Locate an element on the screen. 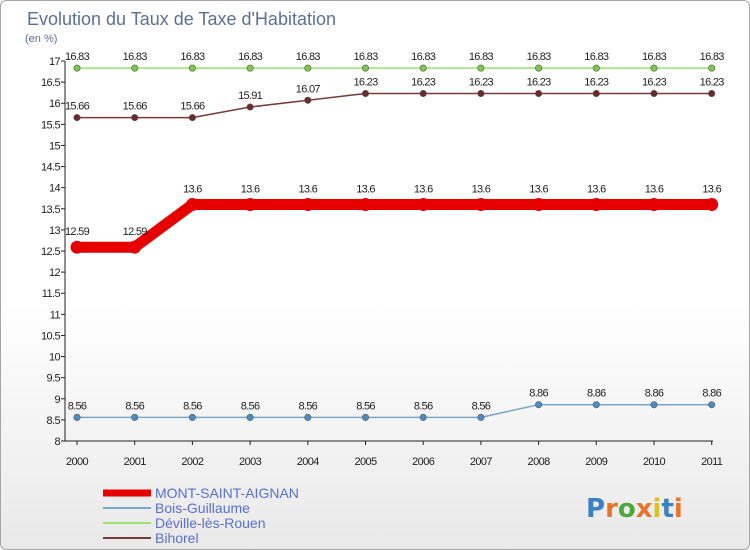 The image size is (750, 550). logo-wordmark: Proxiti is located at coordinates (634, 509).